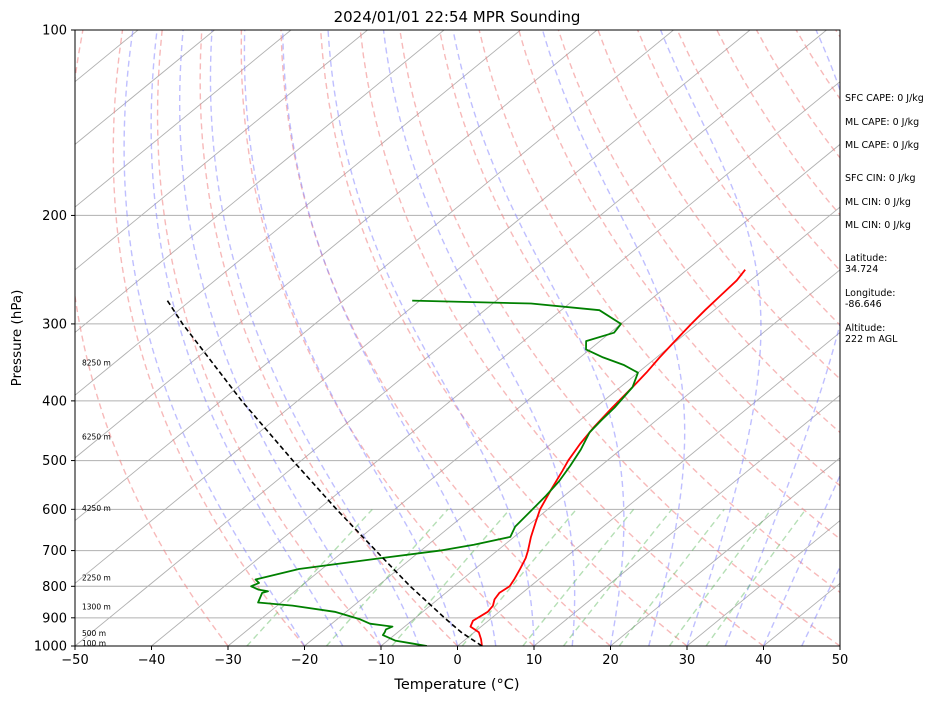  What do you see at coordinates (534, 660) in the screenshot?
I see `x-tick-label: 10` at bounding box center [534, 660].